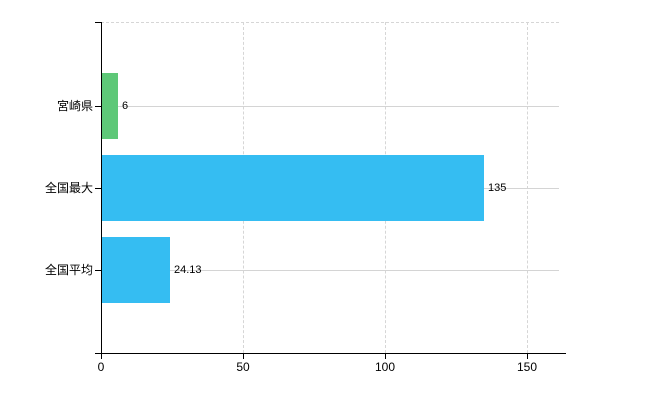 The width and height of the screenshot is (650, 400). I want to click on category-label: 宮崎県, so click(74, 106).